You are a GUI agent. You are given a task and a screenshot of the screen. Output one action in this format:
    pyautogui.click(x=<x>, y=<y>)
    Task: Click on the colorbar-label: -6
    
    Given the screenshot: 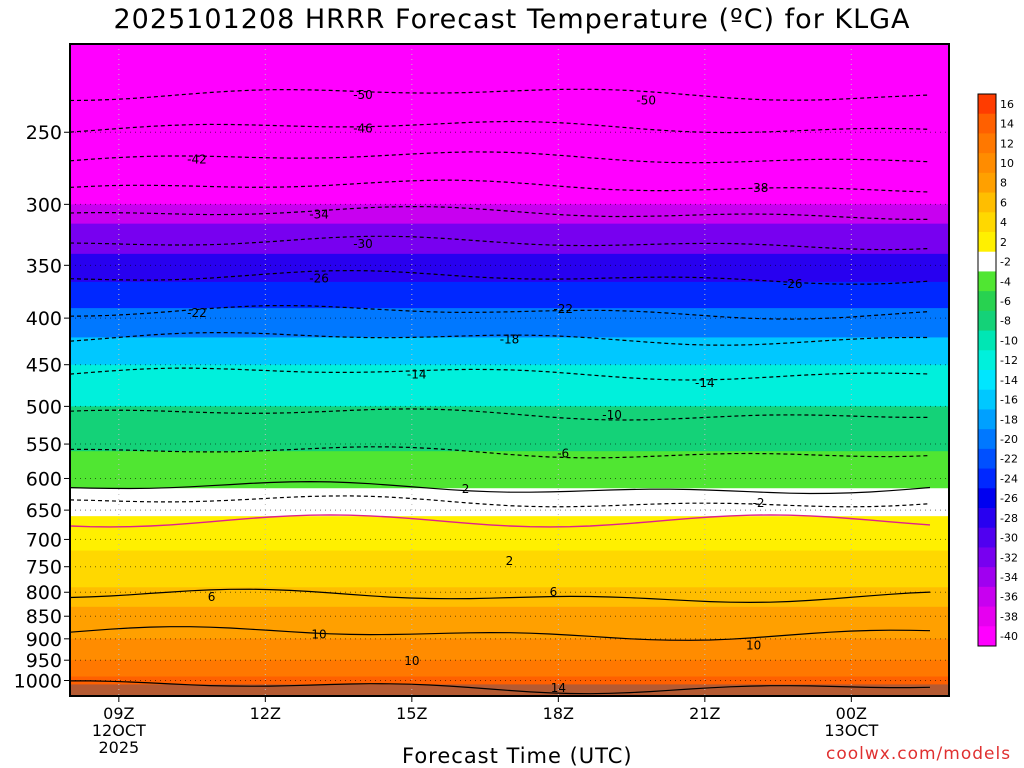 What is the action you would take?
    pyautogui.click(x=1005, y=301)
    